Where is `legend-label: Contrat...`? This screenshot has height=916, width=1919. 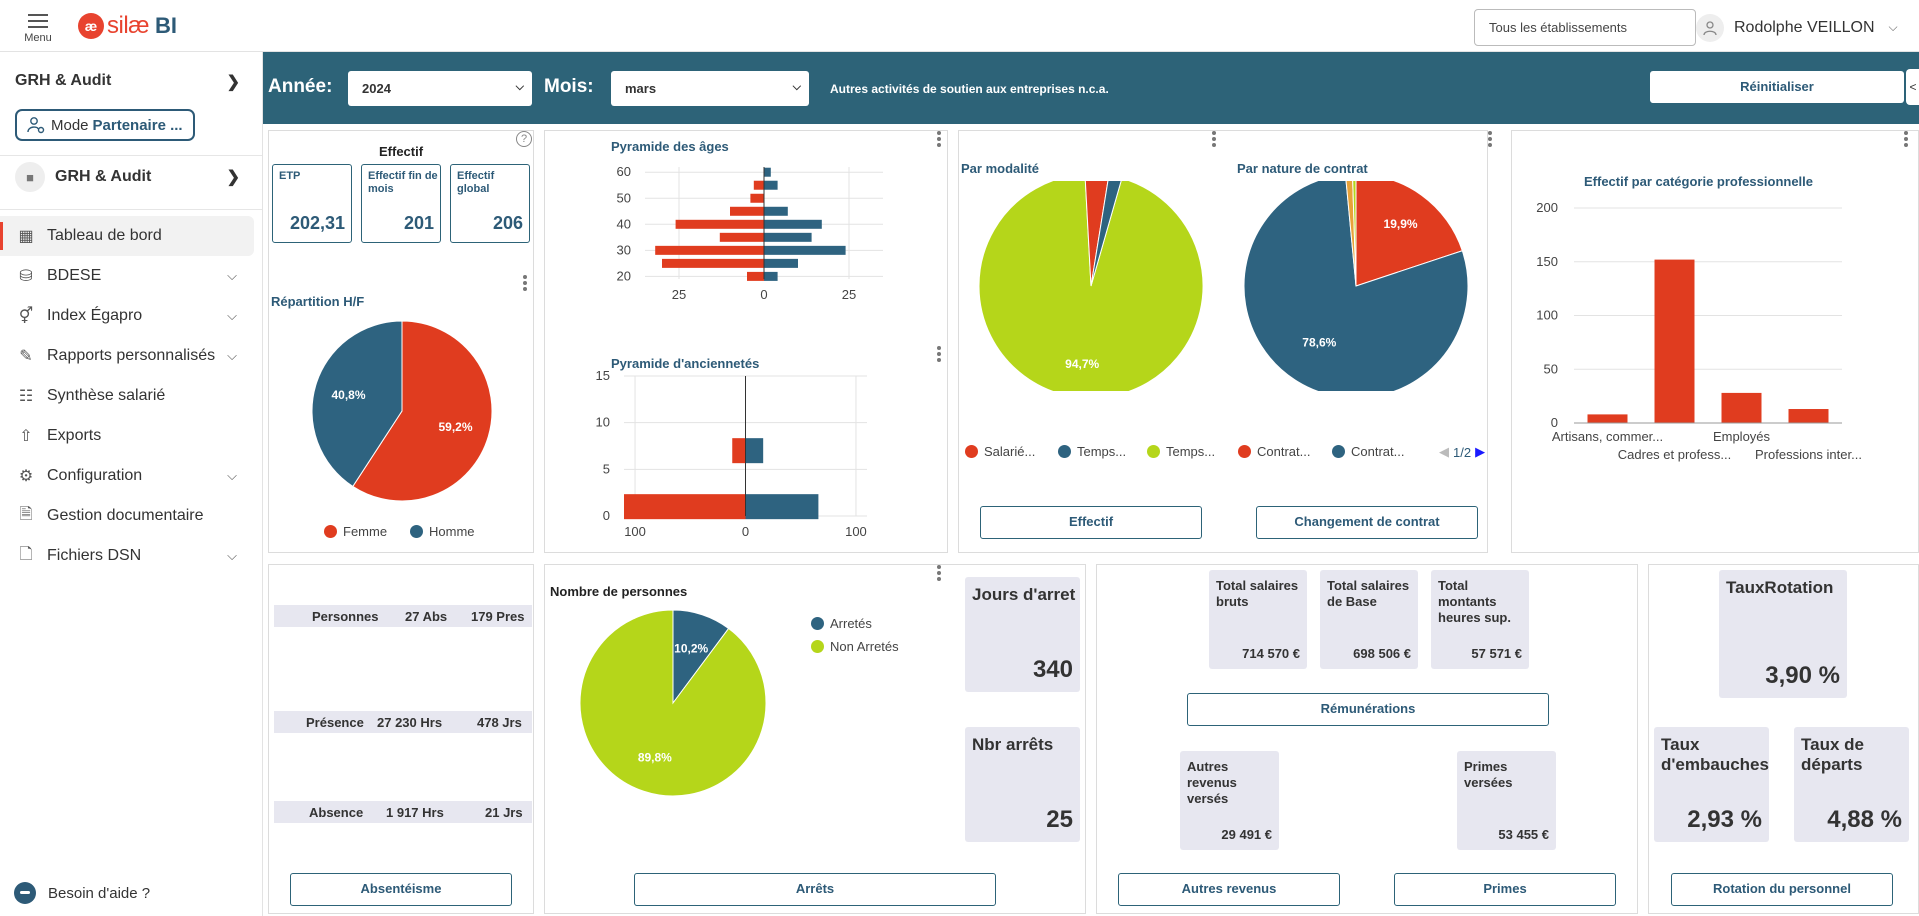
legend-label: Contrat... is located at coordinates (1284, 451).